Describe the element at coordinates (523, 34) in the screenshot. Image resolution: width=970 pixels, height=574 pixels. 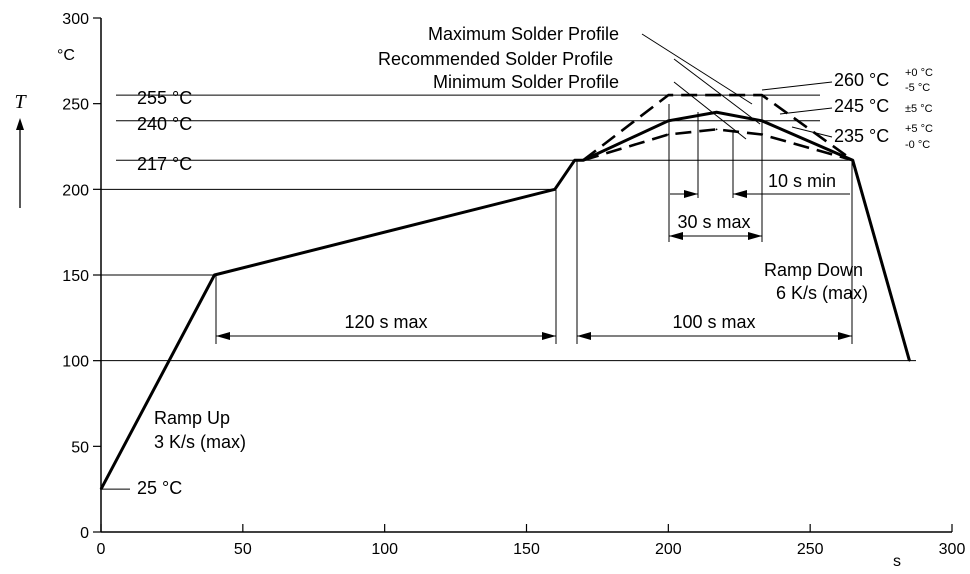
I see `label-max-profile: Maximum Solder Profile` at that location.